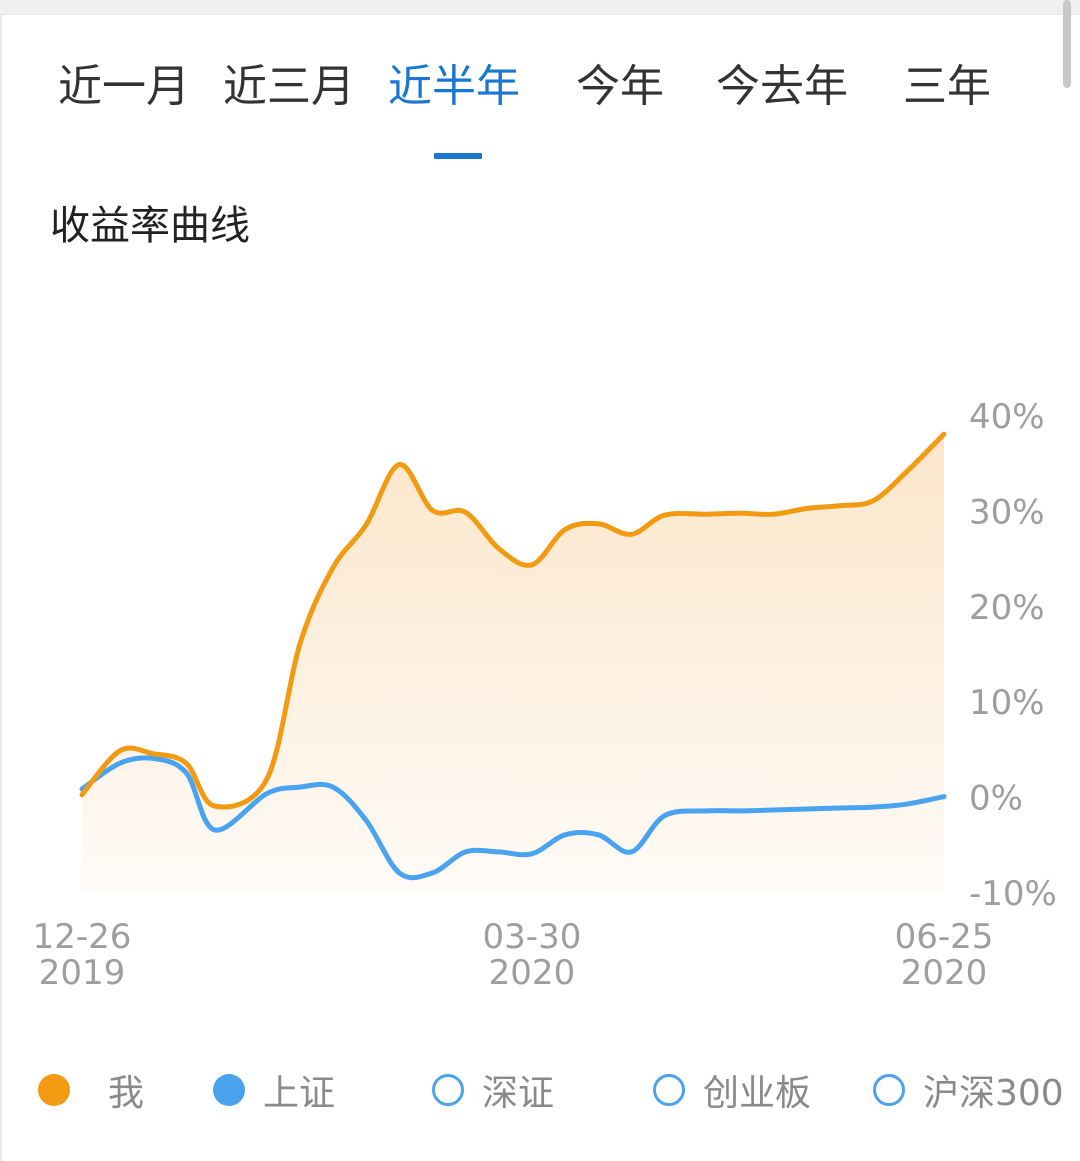 Image resolution: width=1080 pixels, height=1161 pixels. I want to click on tab-this-and-last-year: 今去年, so click(782, 86).